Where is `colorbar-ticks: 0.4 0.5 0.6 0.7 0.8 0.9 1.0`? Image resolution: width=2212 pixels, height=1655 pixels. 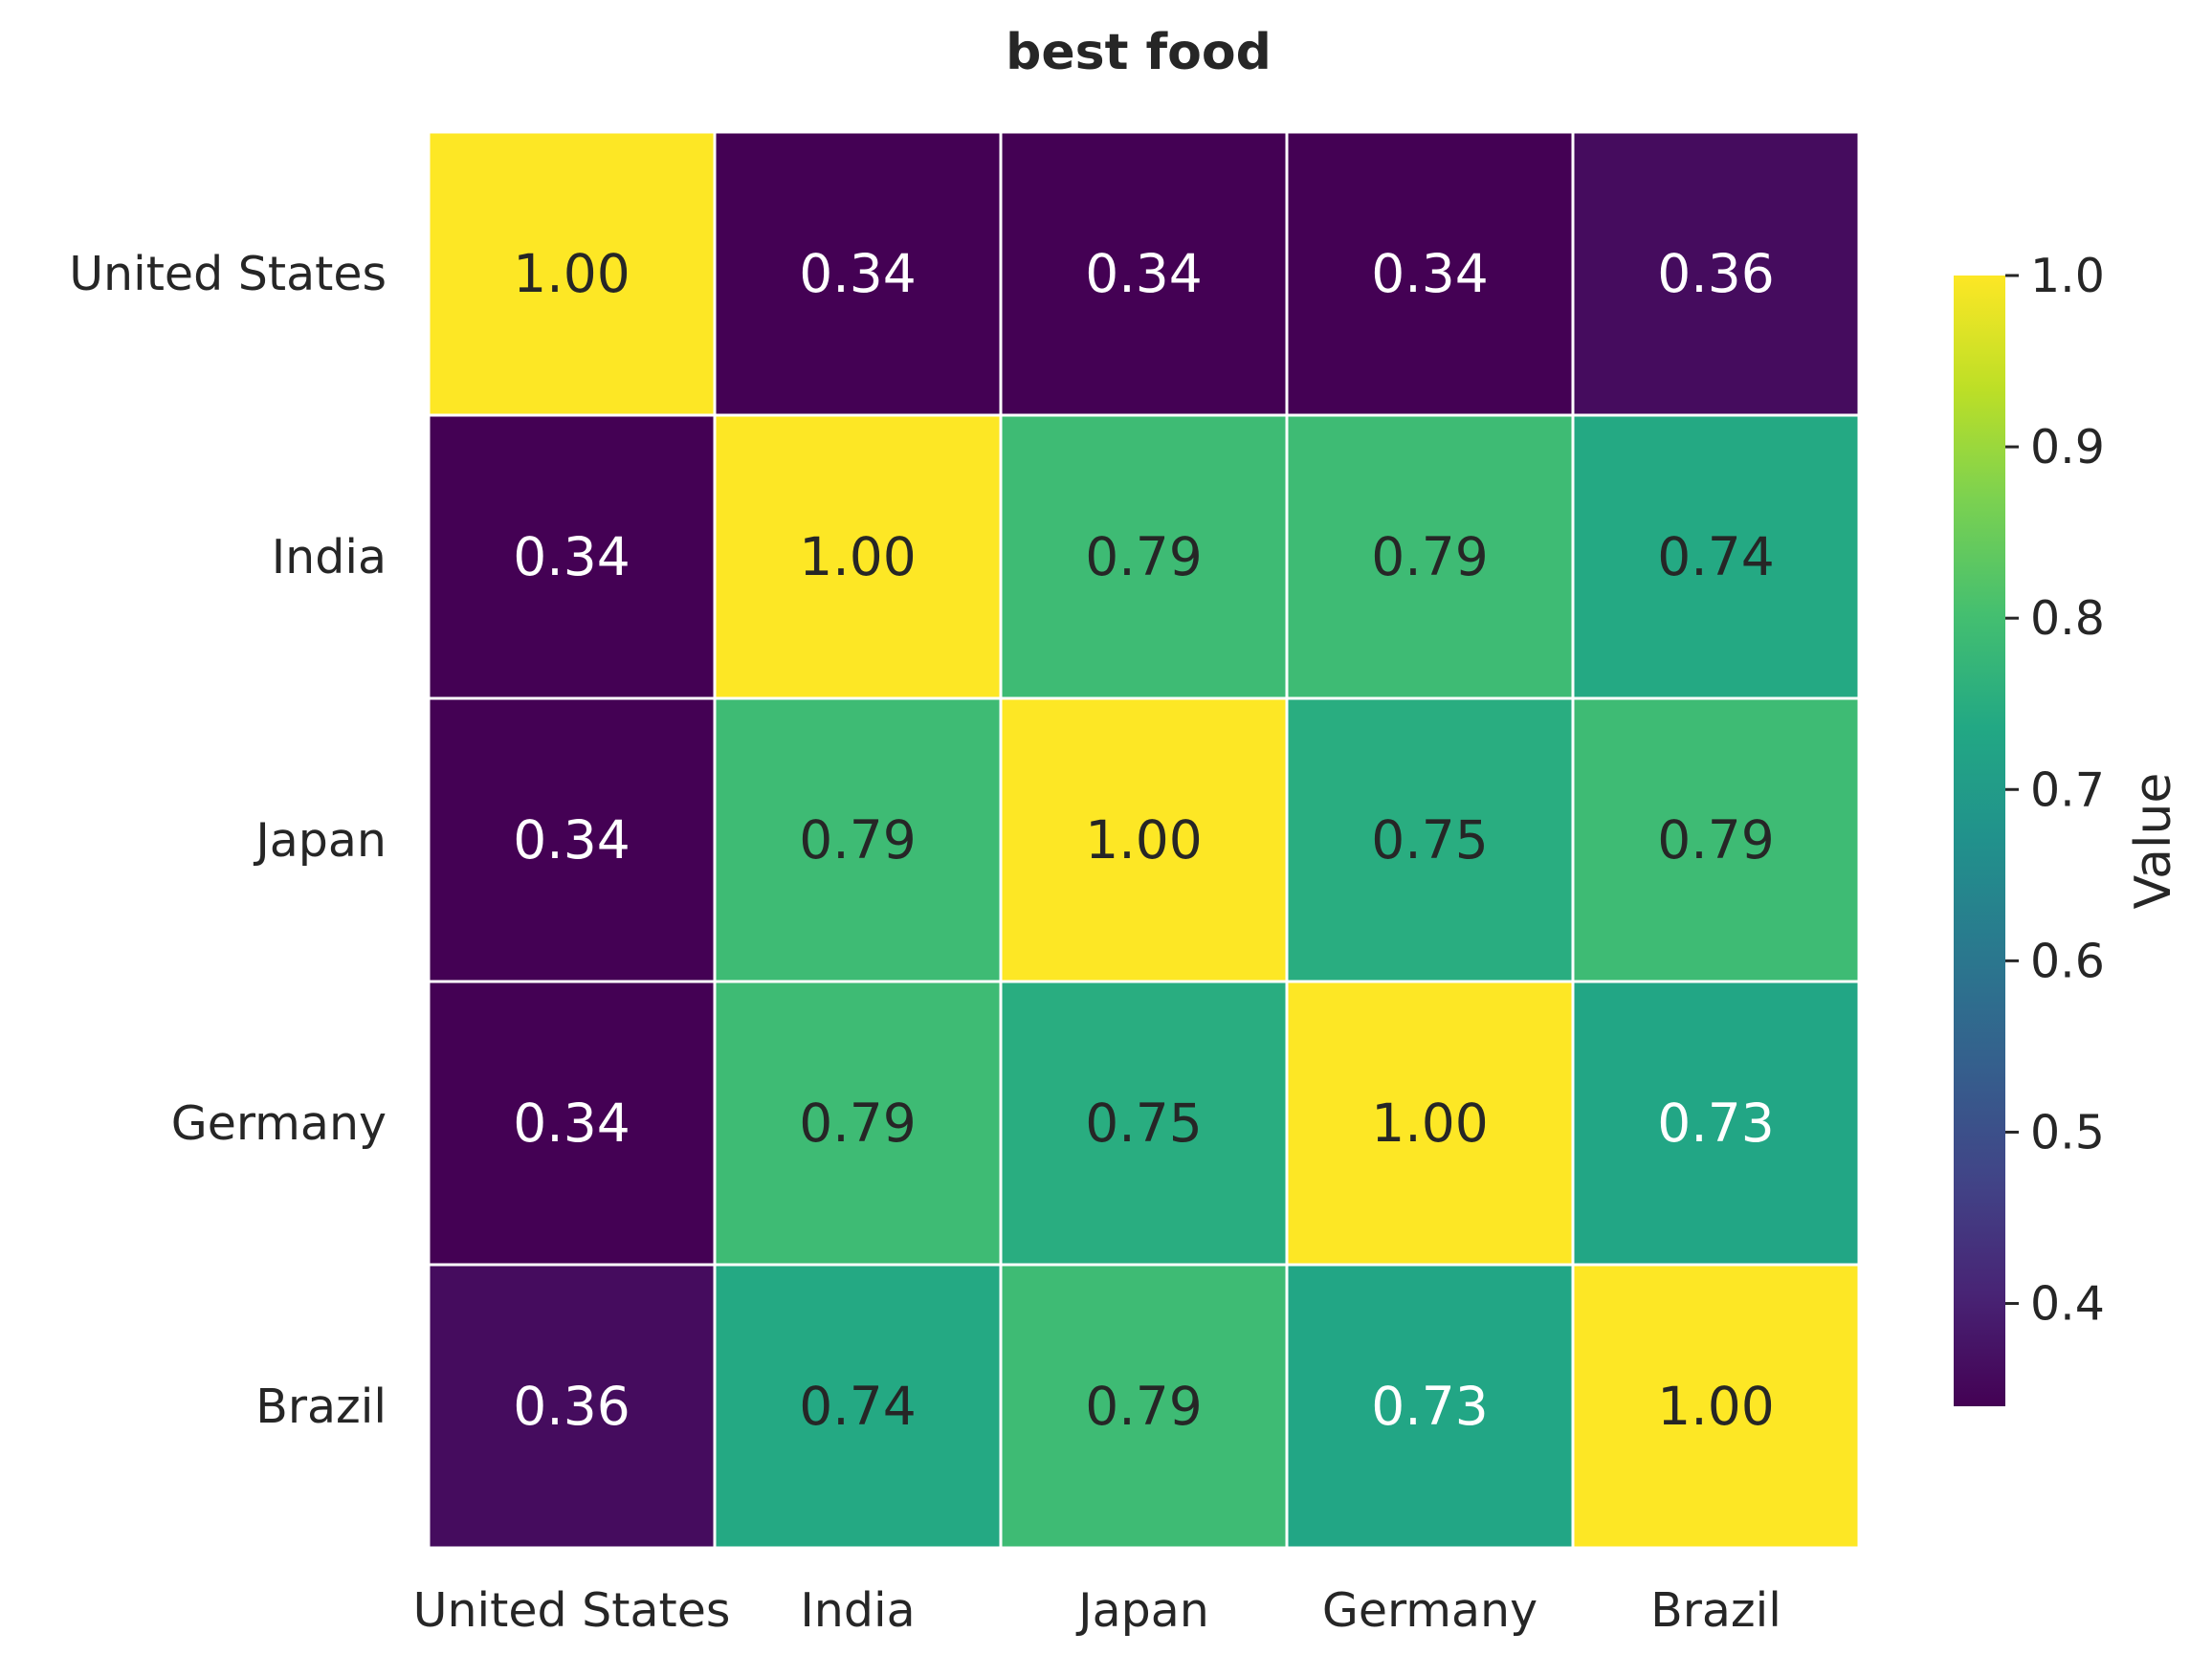 colorbar-ticks: 0.4 0.5 0.6 0.7 0.8 0.9 1.0 is located at coordinates (2055, 790).